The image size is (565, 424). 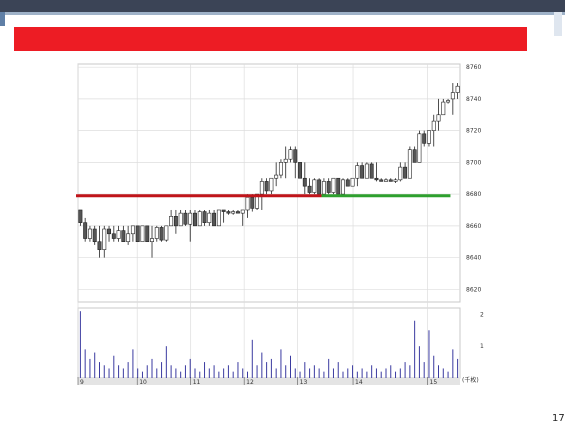 I want to click on x-tick-label: 11, so click(x=197, y=382).